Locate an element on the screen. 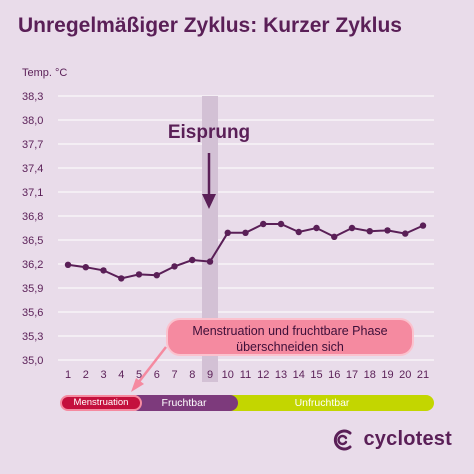 This screenshot has width=474, height=474. callout-pointer-arrow-icon is located at coordinates (149, 369).